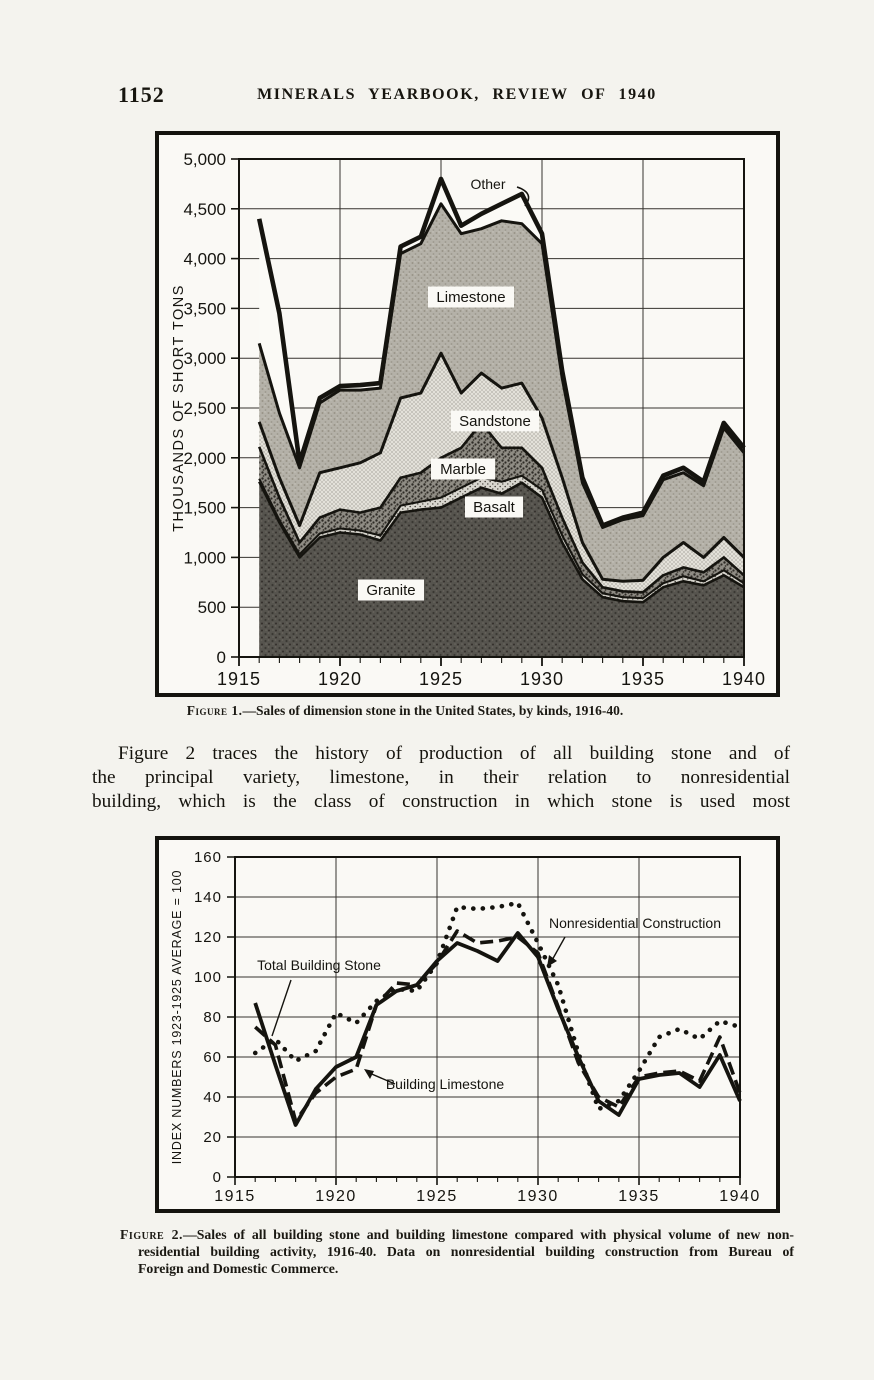 The width and height of the screenshot is (874, 1380). Describe the element at coordinates (177, 1017) in the screenshot. I see `svg-text:INDEX NUMBERS 1923-1925 AVERAG: INDEX NUMBERS 1923-1925 AVERAGE = 100` at that location.